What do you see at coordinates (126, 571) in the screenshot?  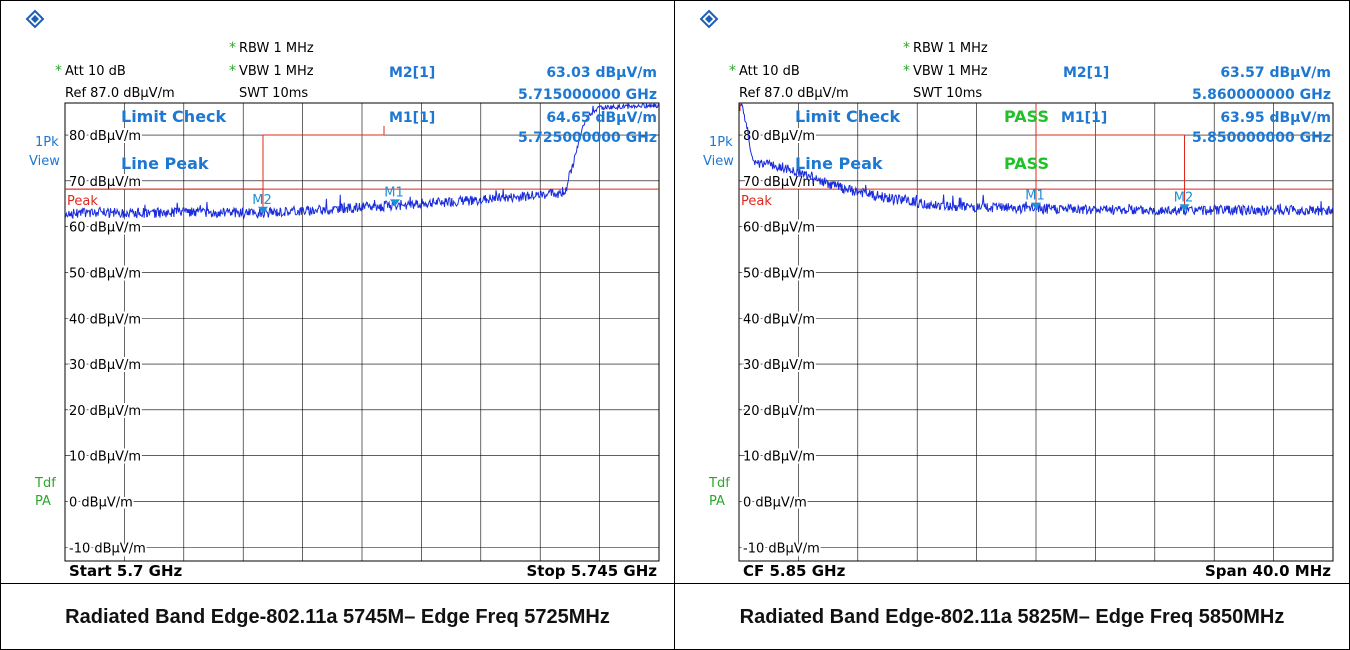 I see `x-start-label: Start 5.7 GHz` at bounding box center [126, 571].